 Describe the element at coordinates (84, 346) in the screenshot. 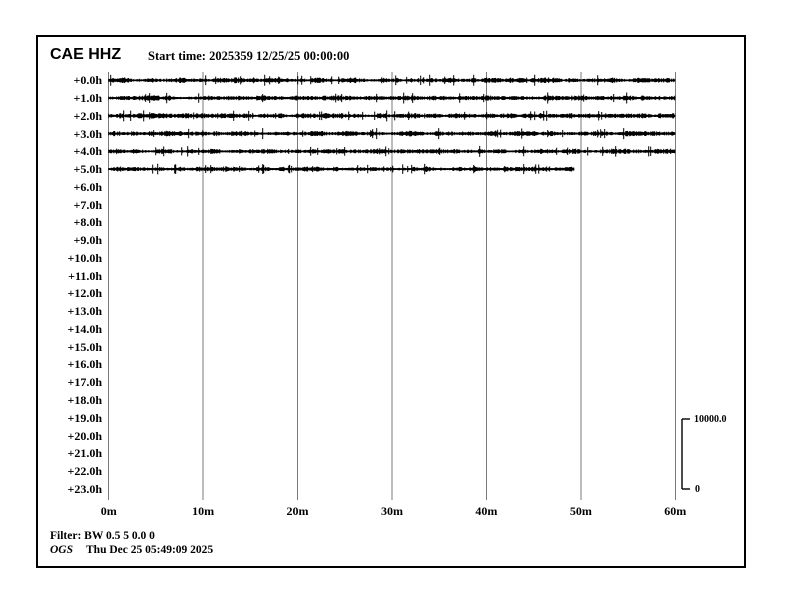

I see `hour-label-+15.0h: +15.0h` at that location.